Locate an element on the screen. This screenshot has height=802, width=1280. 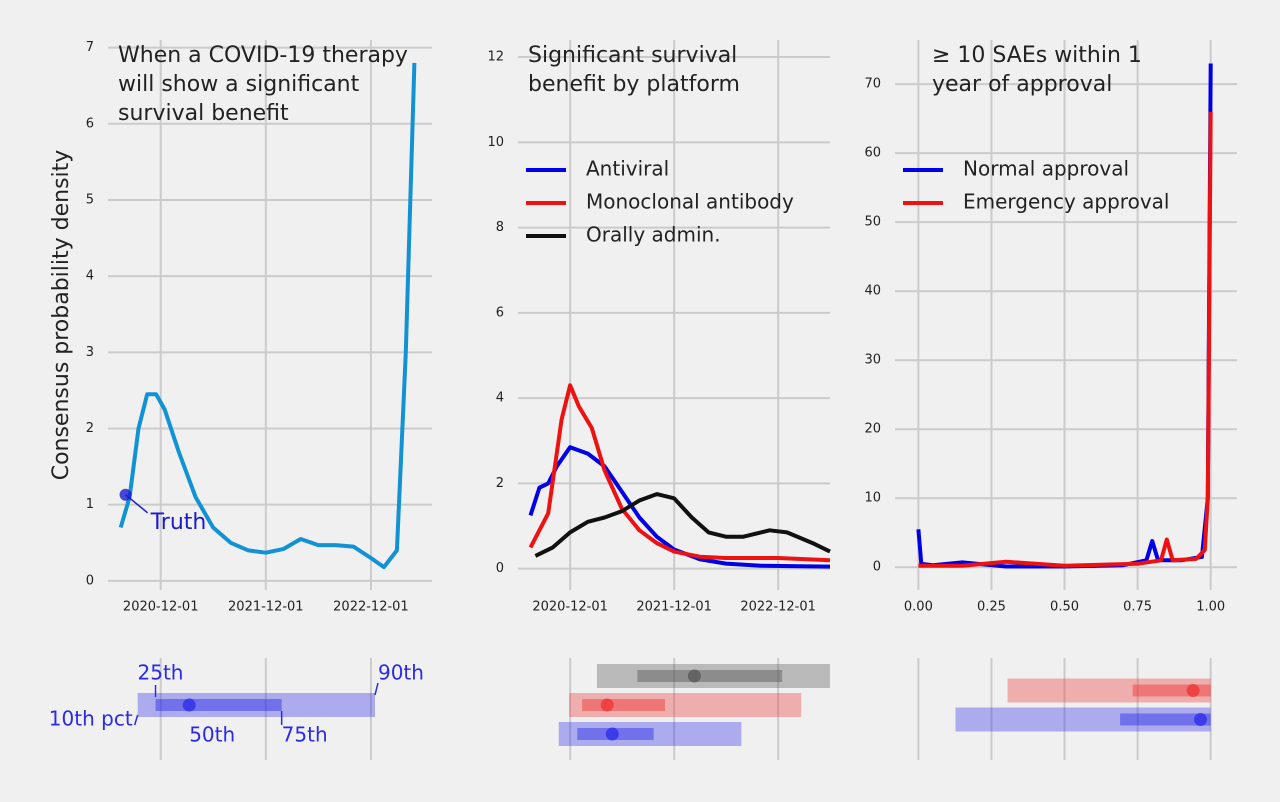
y-tick-label: 3 is located at coordinates (90, 352).